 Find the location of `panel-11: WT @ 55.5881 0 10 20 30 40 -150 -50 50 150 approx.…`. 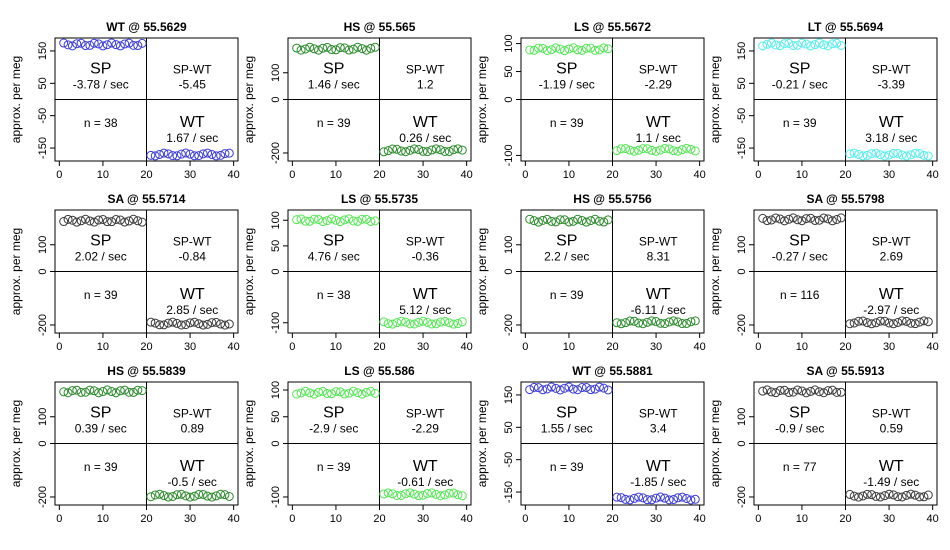

panel-11: WT @ 55.5881 0 10 20 30 40 -150 -50 50 150 approx.… is located at coordinates (590, 444).